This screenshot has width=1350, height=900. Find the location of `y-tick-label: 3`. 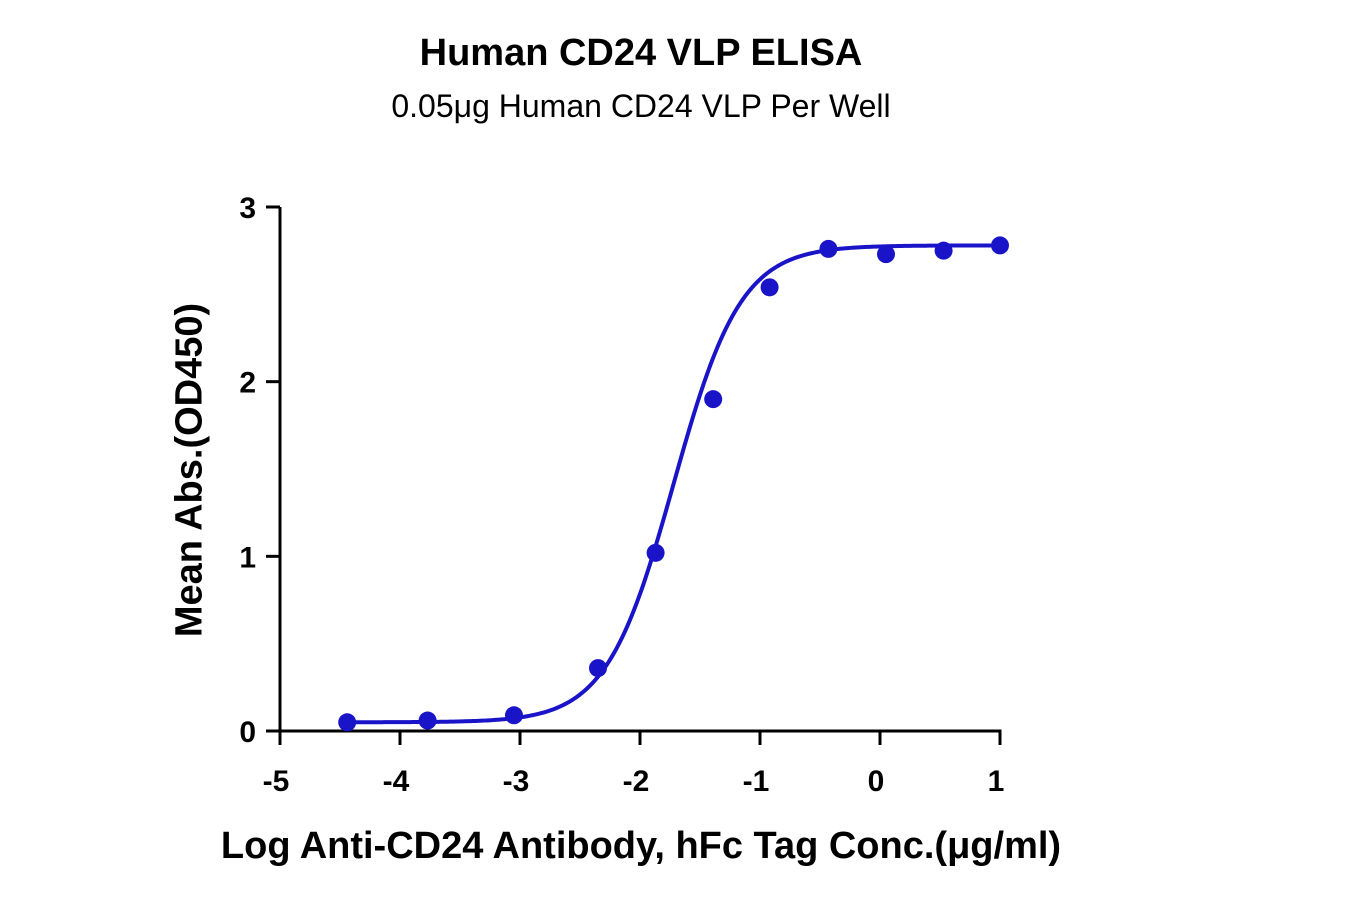

y-tick-label: 3 is located at coordinates (247, 208).